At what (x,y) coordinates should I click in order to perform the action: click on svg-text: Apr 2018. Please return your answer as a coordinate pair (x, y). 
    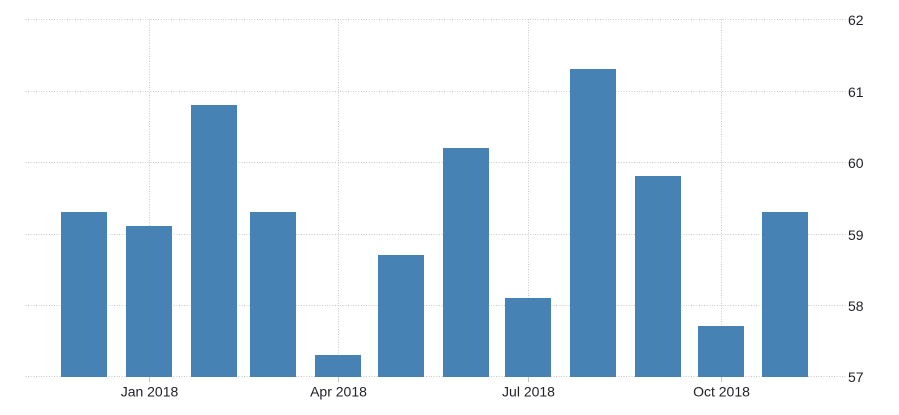
    Looking at the image, I should click on (338, 392).